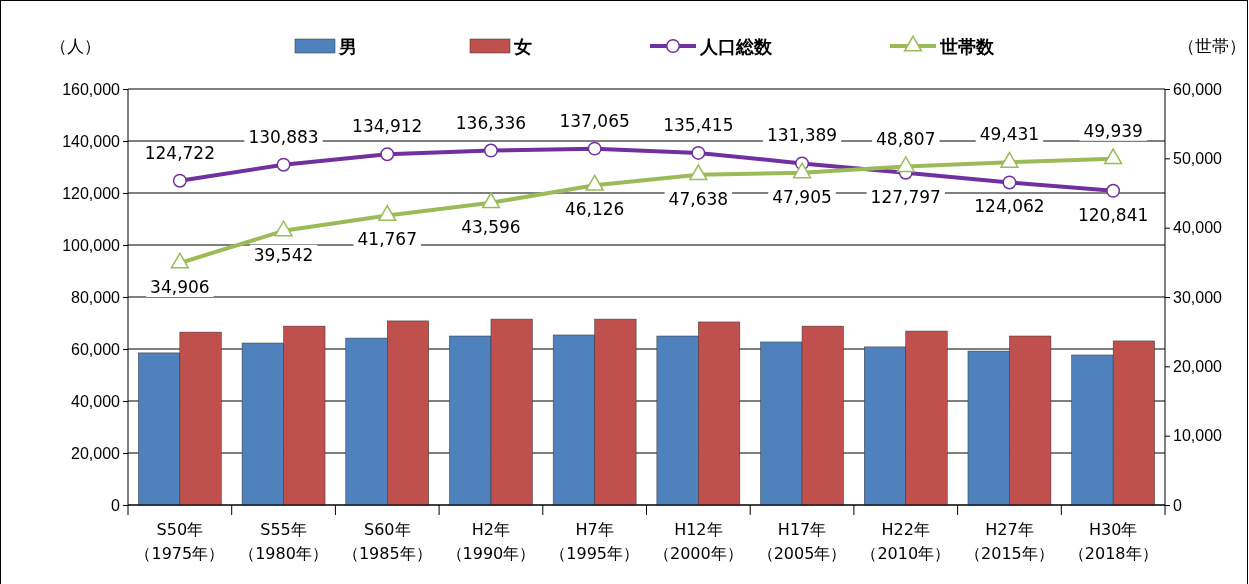 Image resolution: width=1249 pixels, height=584 pixels. Describe the element at coordinates (1177, 505) in the screenshot. I see `y2-tick-label: 0` at that location.